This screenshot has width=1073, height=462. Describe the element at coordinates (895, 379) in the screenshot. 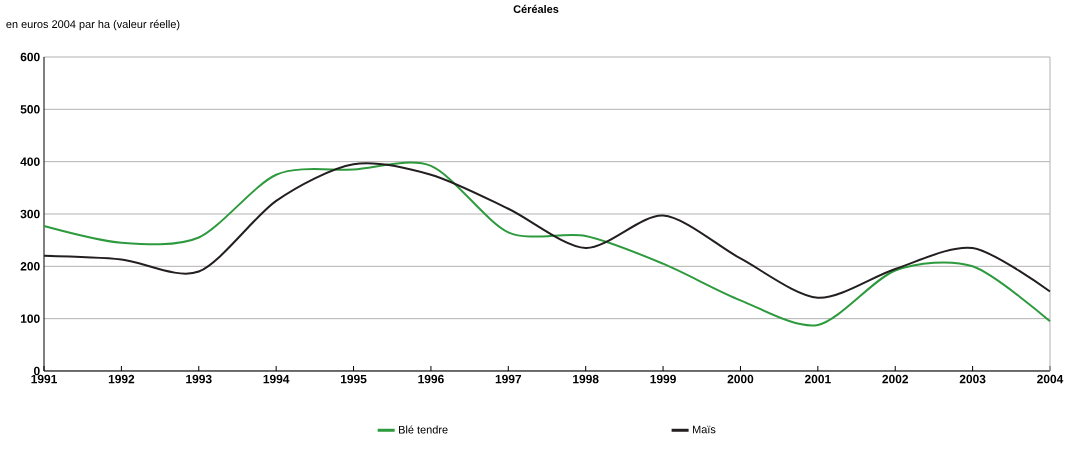

I see `x-tick-label: 2002` at that location.